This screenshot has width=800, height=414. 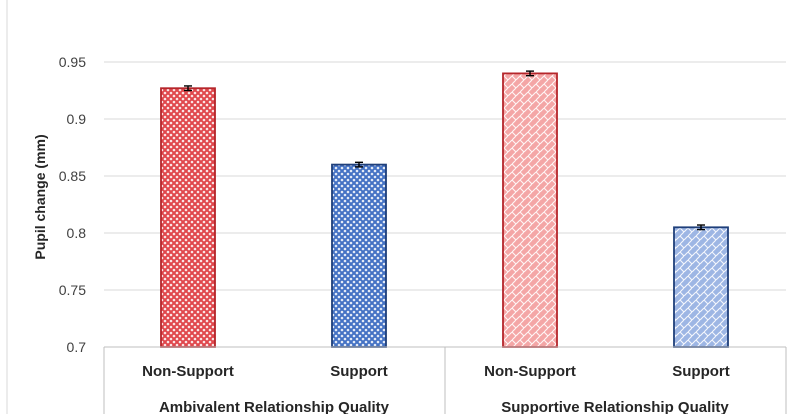 I want to click on y-tick-label: 0.9, so click(x=77, y=119).